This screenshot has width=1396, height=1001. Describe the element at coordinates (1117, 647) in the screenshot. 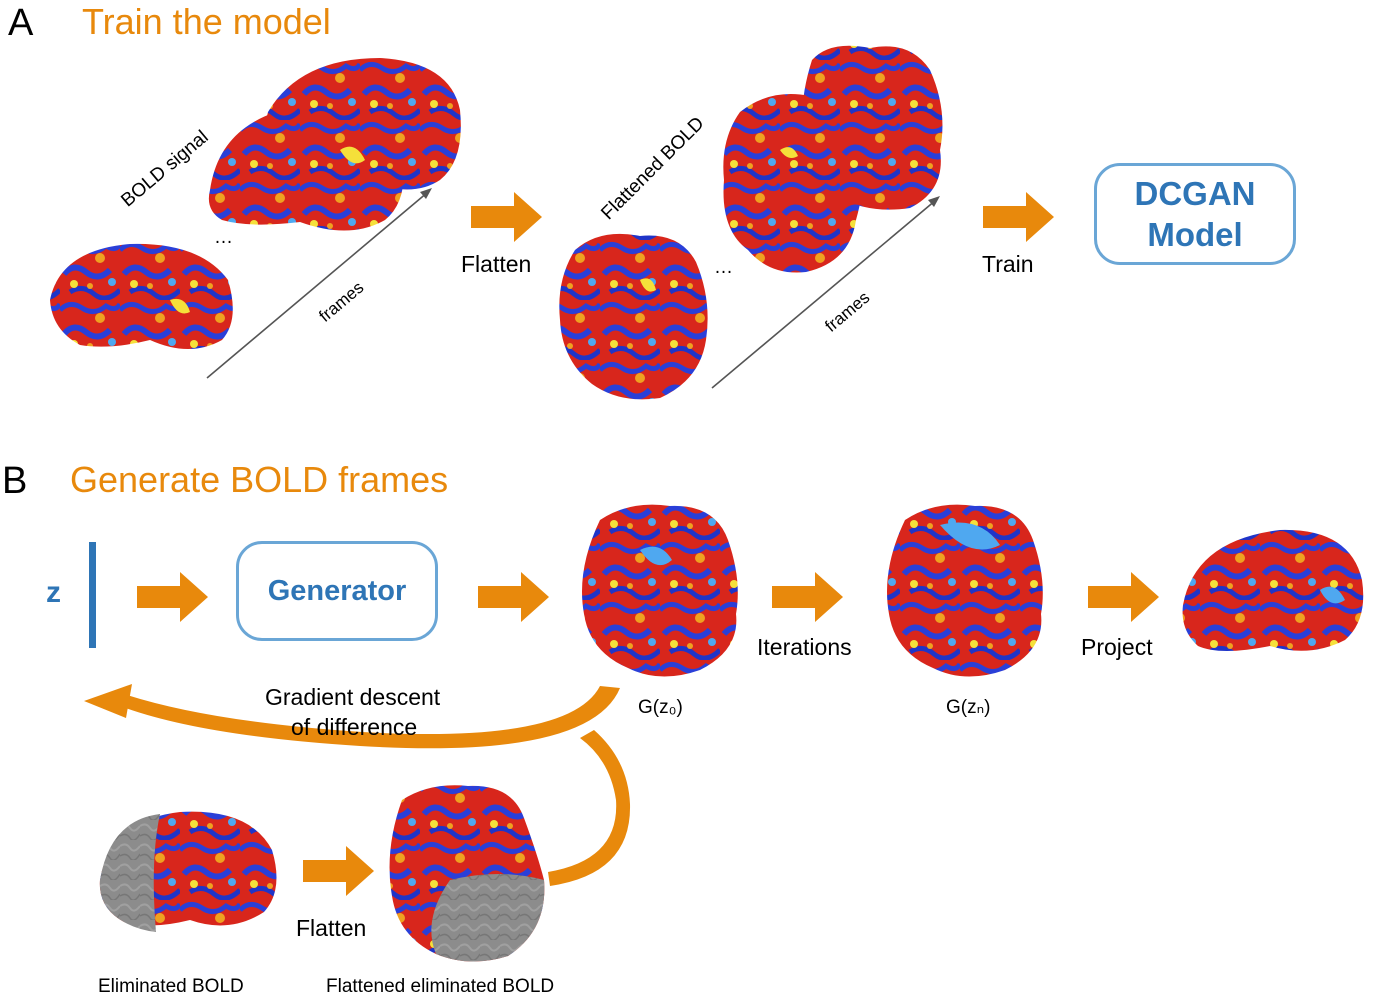

I see `project-label: Project` at that location.